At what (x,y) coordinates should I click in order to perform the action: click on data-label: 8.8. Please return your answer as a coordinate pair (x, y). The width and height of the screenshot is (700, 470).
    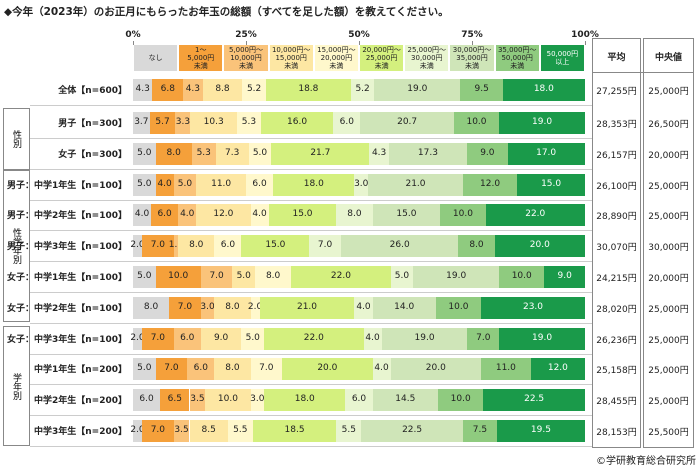
    Looking at the image, I should click on (222, 89).